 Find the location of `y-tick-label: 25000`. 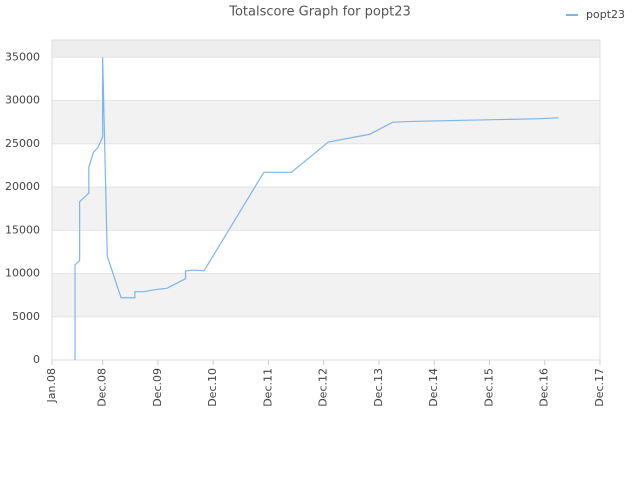

y-tick-label: 25000 is located at coordinates (22, 143).